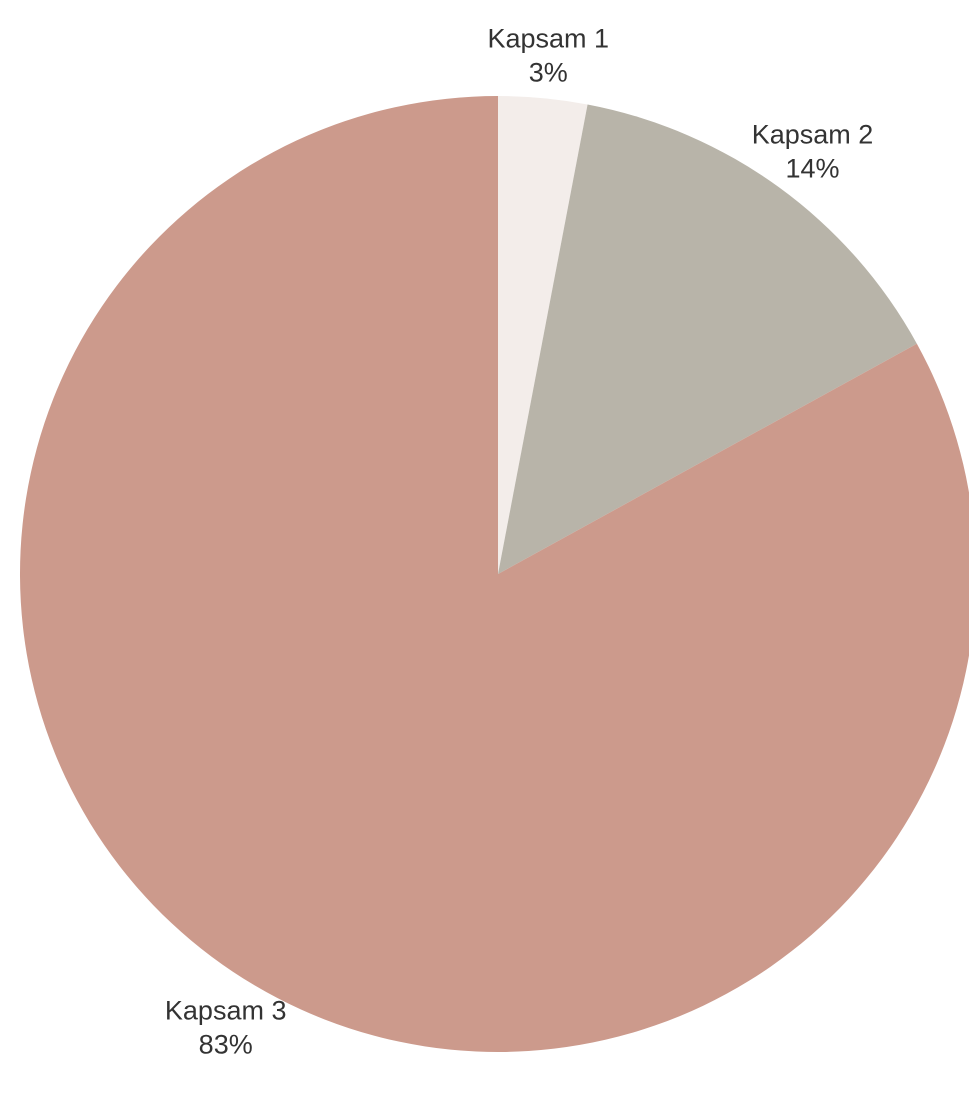 The height and width of the screenshot is (1097, 969). I want to click on slice-label-name-1: Kapsam 1, so click(549, 38).